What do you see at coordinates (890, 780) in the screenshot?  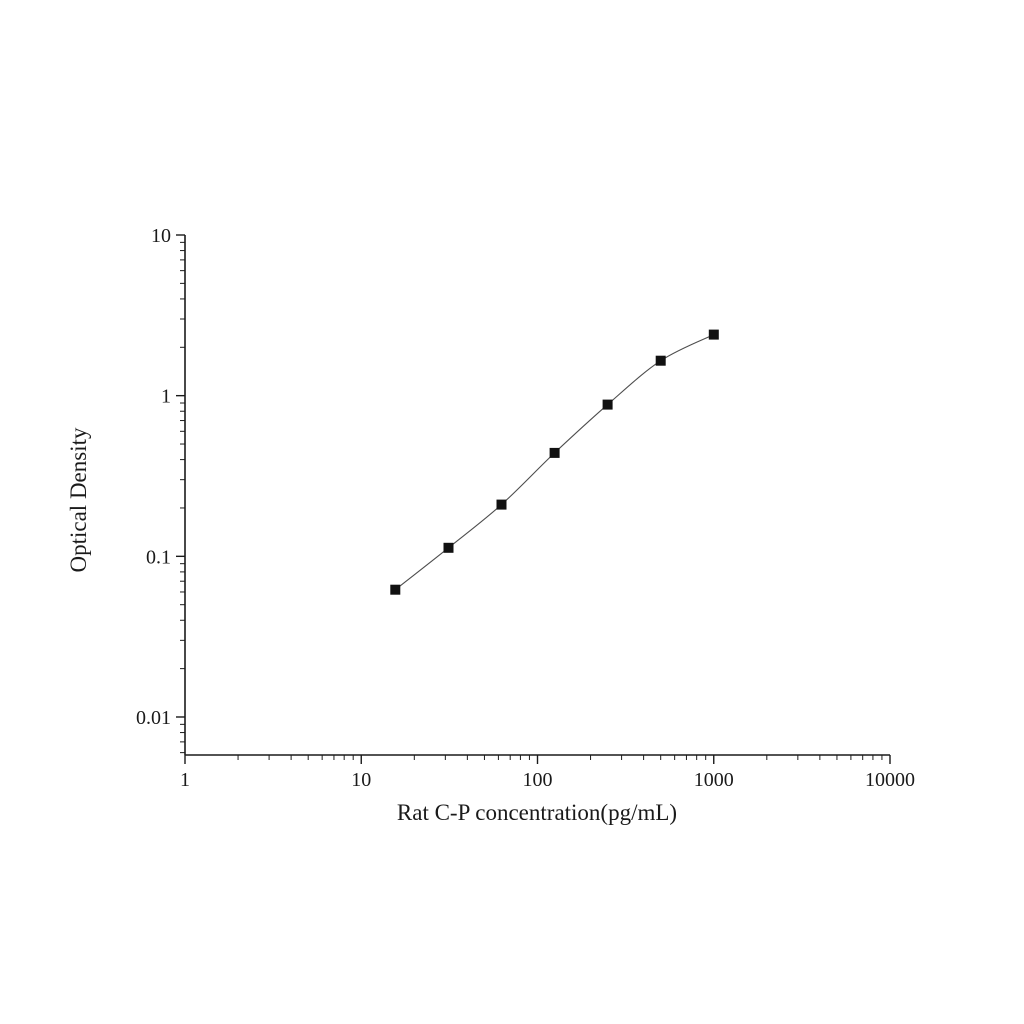 I see `x-tick-label: 10000` at bounding box center [890, 780].